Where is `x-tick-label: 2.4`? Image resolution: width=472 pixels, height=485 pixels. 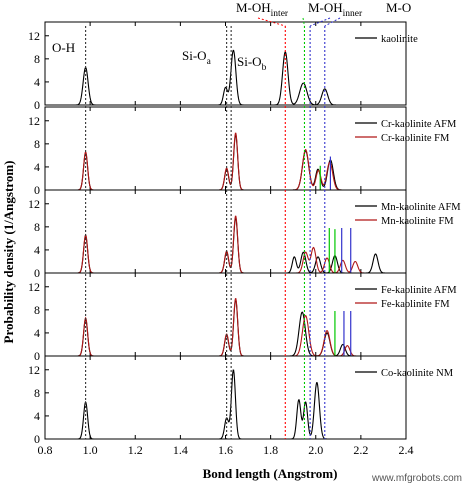
x-tick-label: 2.4 is located at coordinates (406, 450).